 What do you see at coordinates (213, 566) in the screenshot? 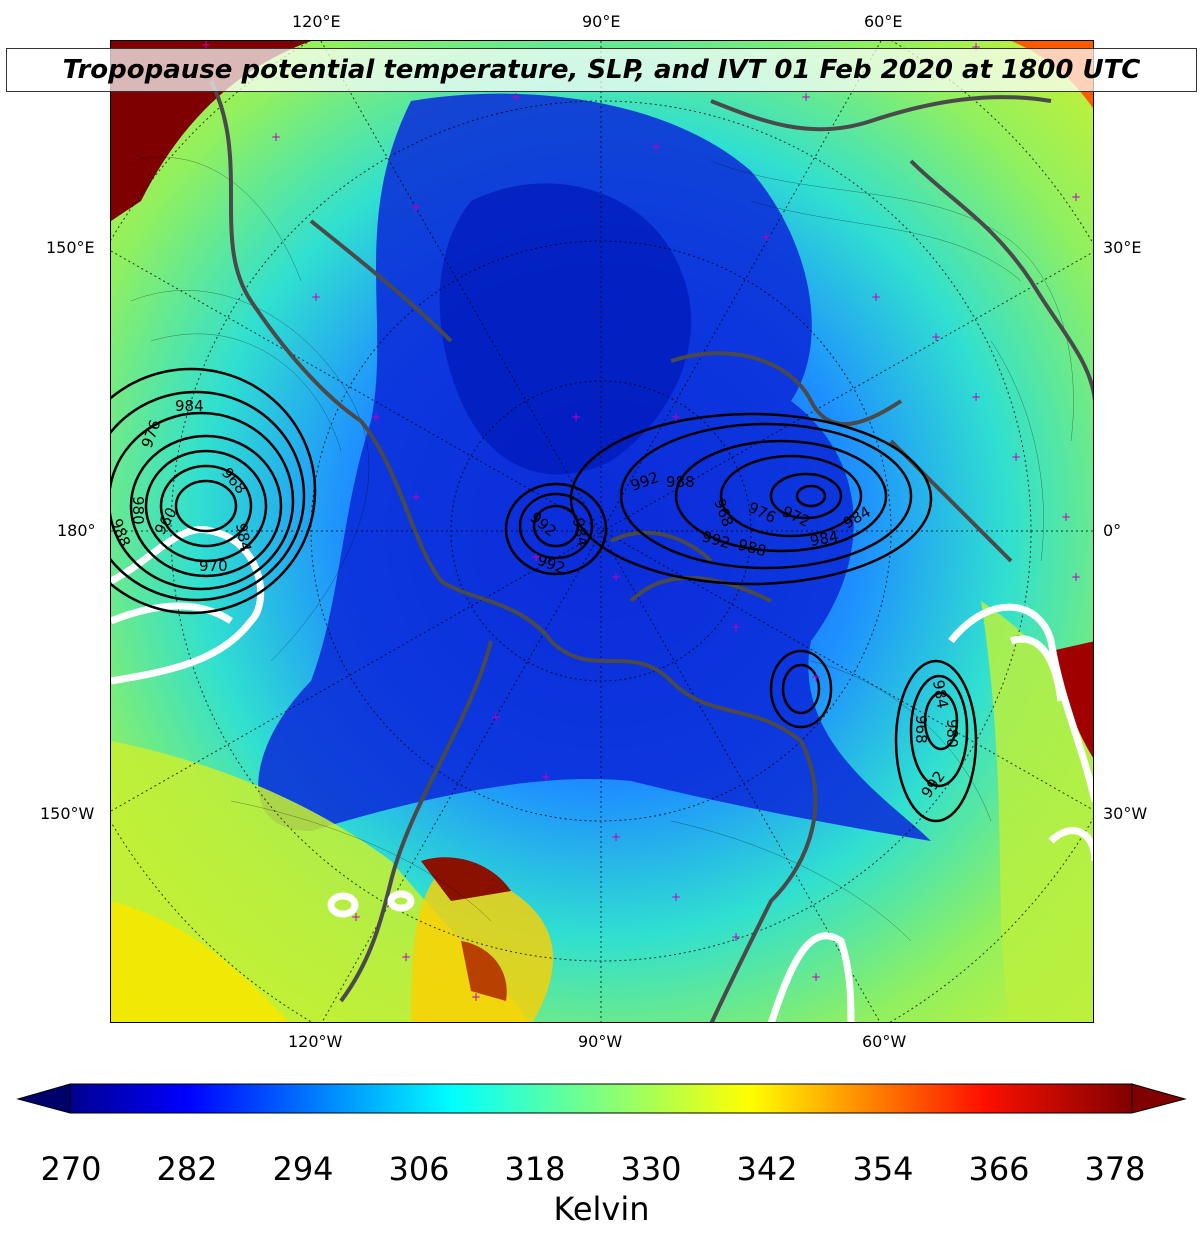
I see `slp-label: 970` at bounding box center [213, 566].